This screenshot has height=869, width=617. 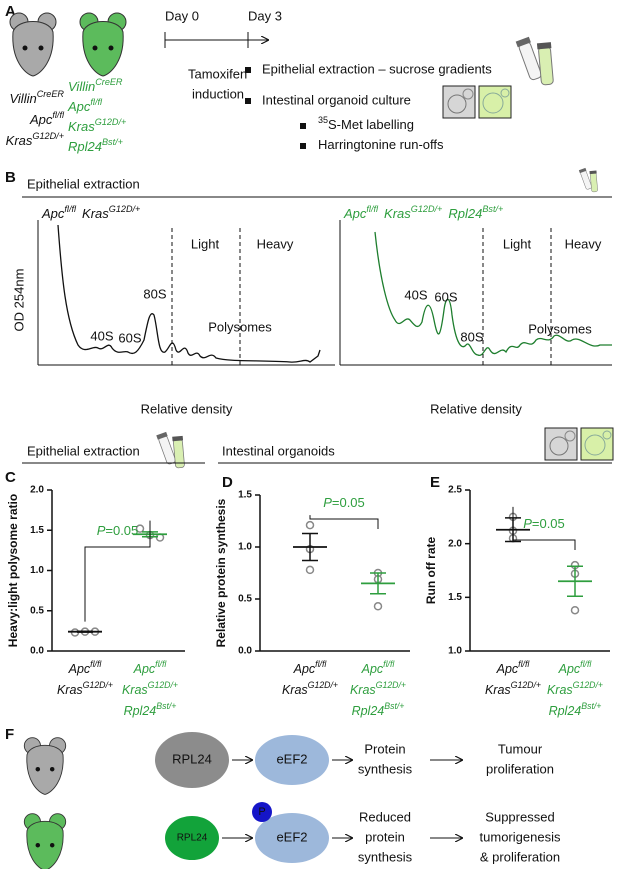 What do you see at coordinates (221, 572) in the screenshot?
I see `y-axis-label: Relative protein synthesis` at bounding box center [221, 572].